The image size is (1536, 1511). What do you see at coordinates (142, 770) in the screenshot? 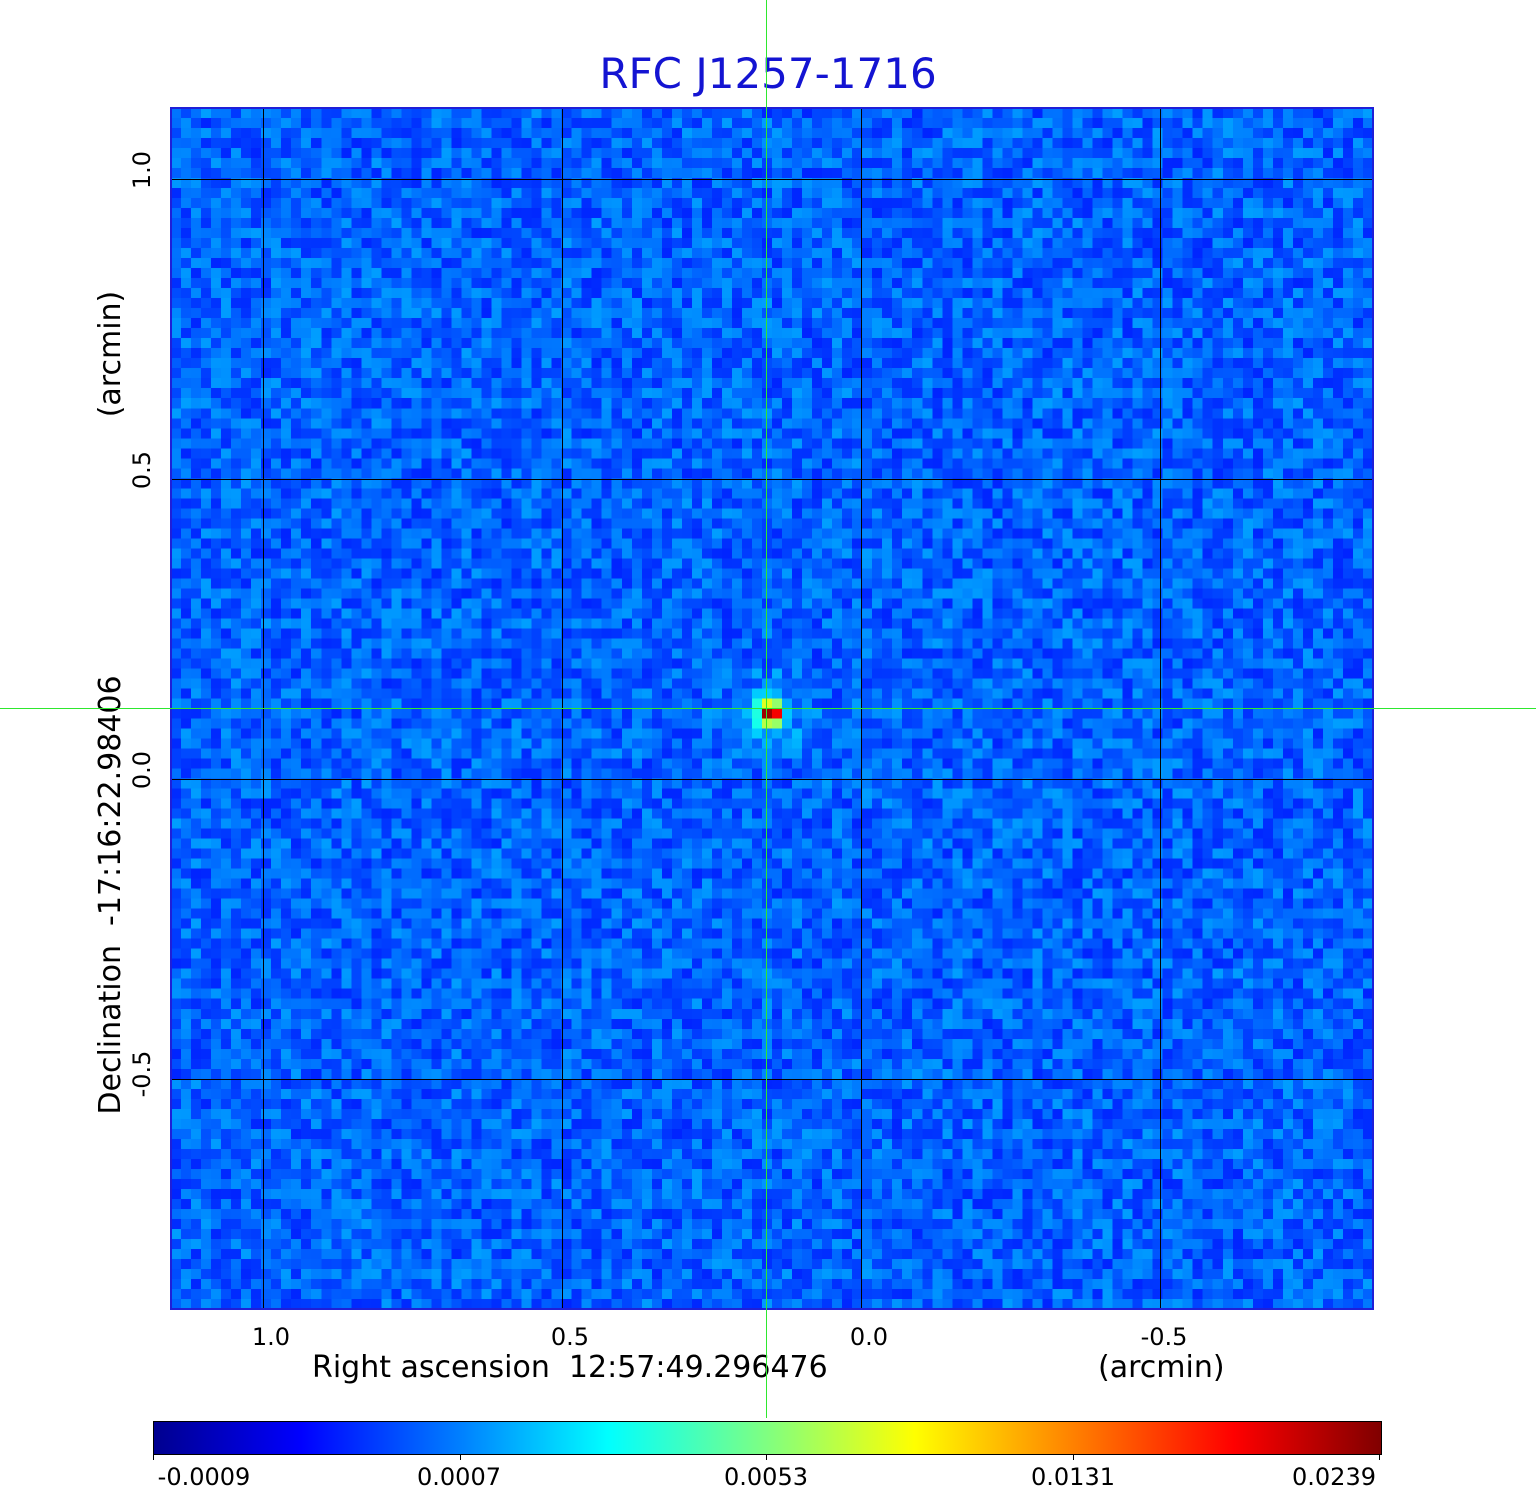
I see `y-tick-label: 0.0` at bounding box center [142, 770].